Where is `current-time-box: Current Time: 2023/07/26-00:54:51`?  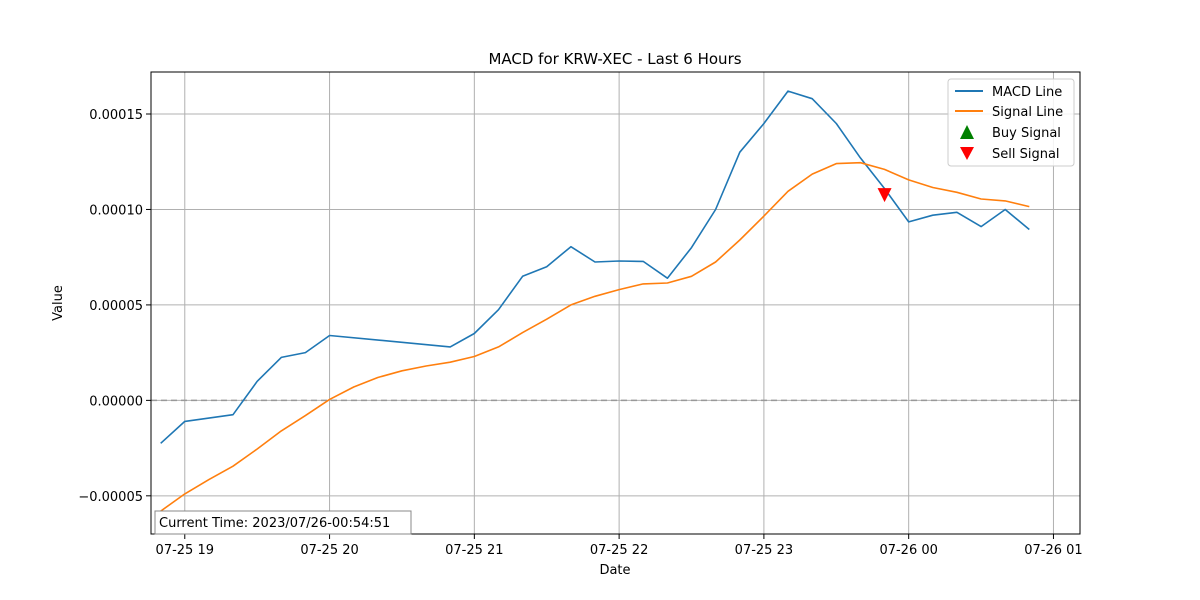 current-time-box: Current Time: 2023/07/26-00:54:51 is located at coordinates (283, 522).